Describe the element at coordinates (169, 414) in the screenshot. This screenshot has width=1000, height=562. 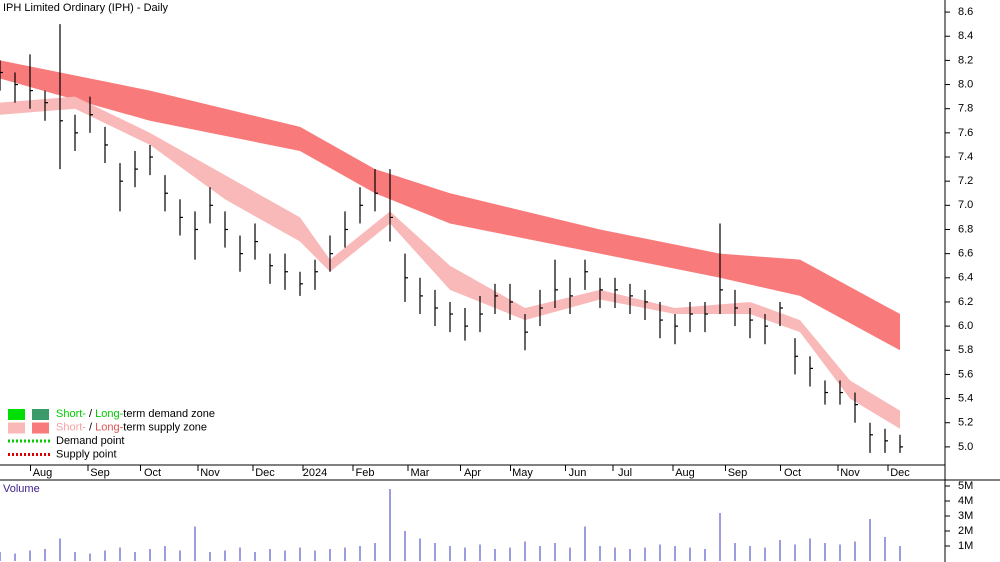
I see `legend-text-part: term demand zone` at that location.